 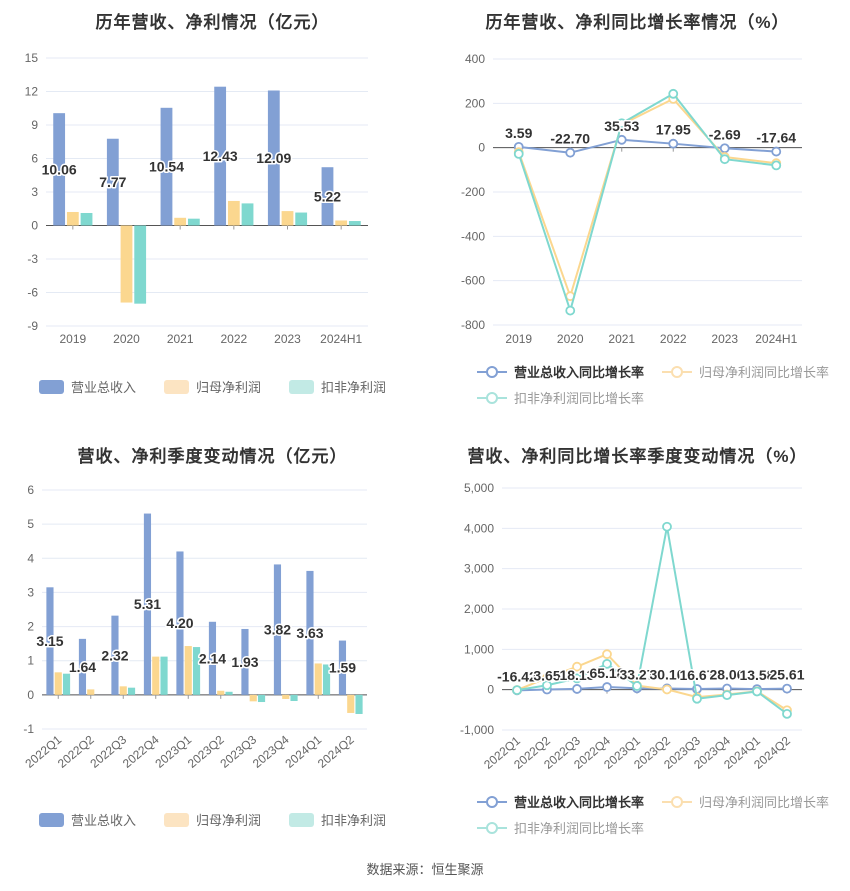 What do you see at coordinates (30, 661) in the screenshot?
I see `y-axis-tick-label: 1` at bounding box center [30, 661].